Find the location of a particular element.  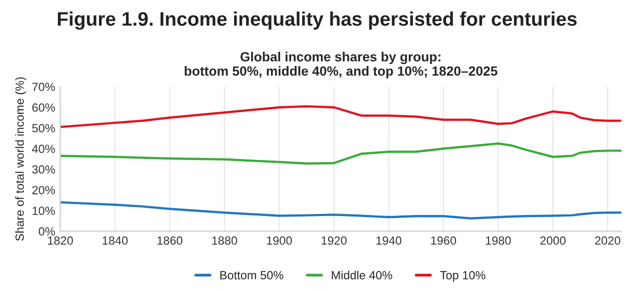

legend-label: Top 10% is located at coordinates (463, 276).